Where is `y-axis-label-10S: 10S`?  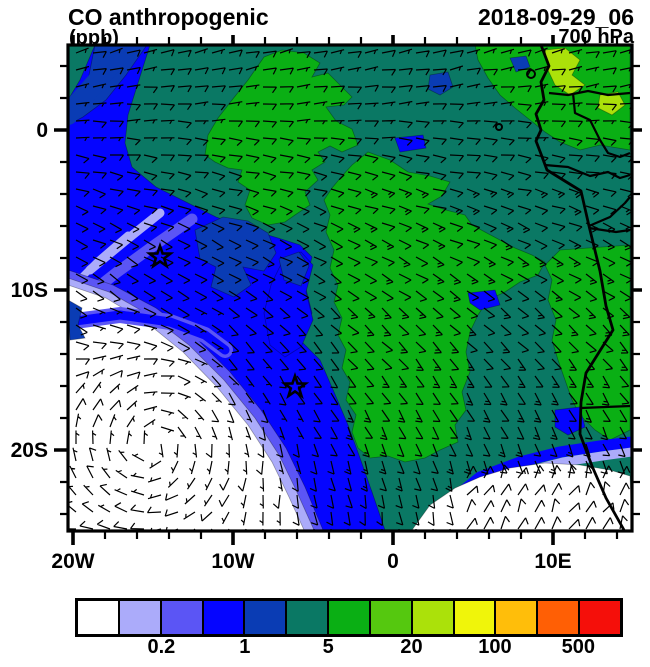
y-axis-label-10S: 10S is located at coordinates (29, 290).